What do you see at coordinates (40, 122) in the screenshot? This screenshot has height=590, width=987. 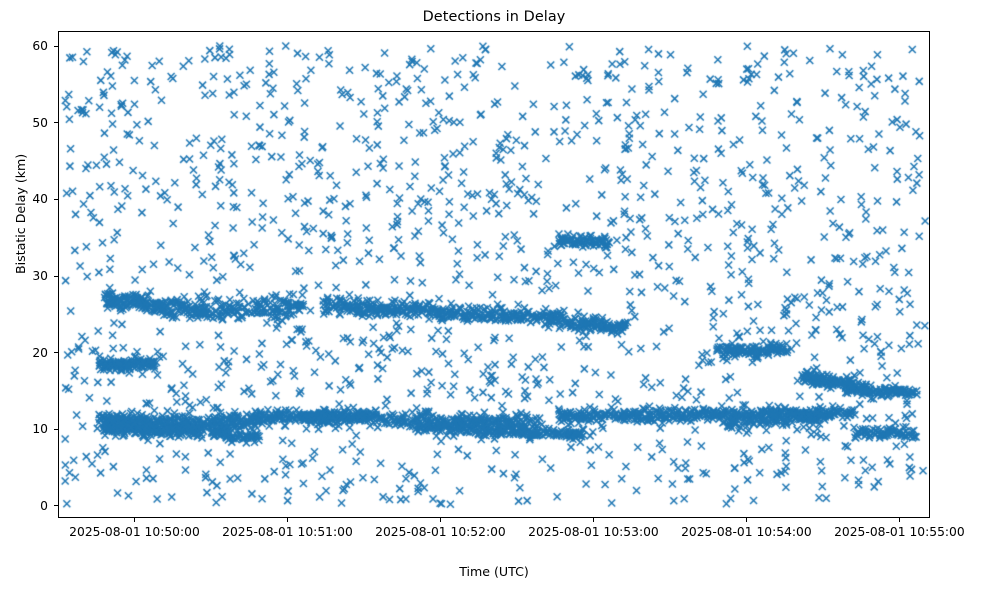 I see `y-tick-label: 50` at bounding box center [40, 122].